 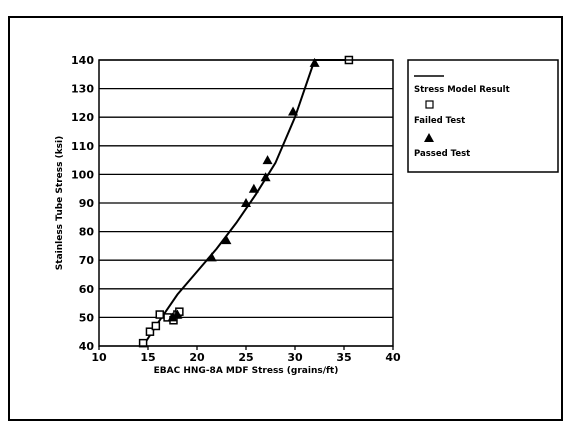 What do you see at coordinates (82, 117) in the screenshot?
I see `y-tick-label: 120` at bounding box center [82, 117].